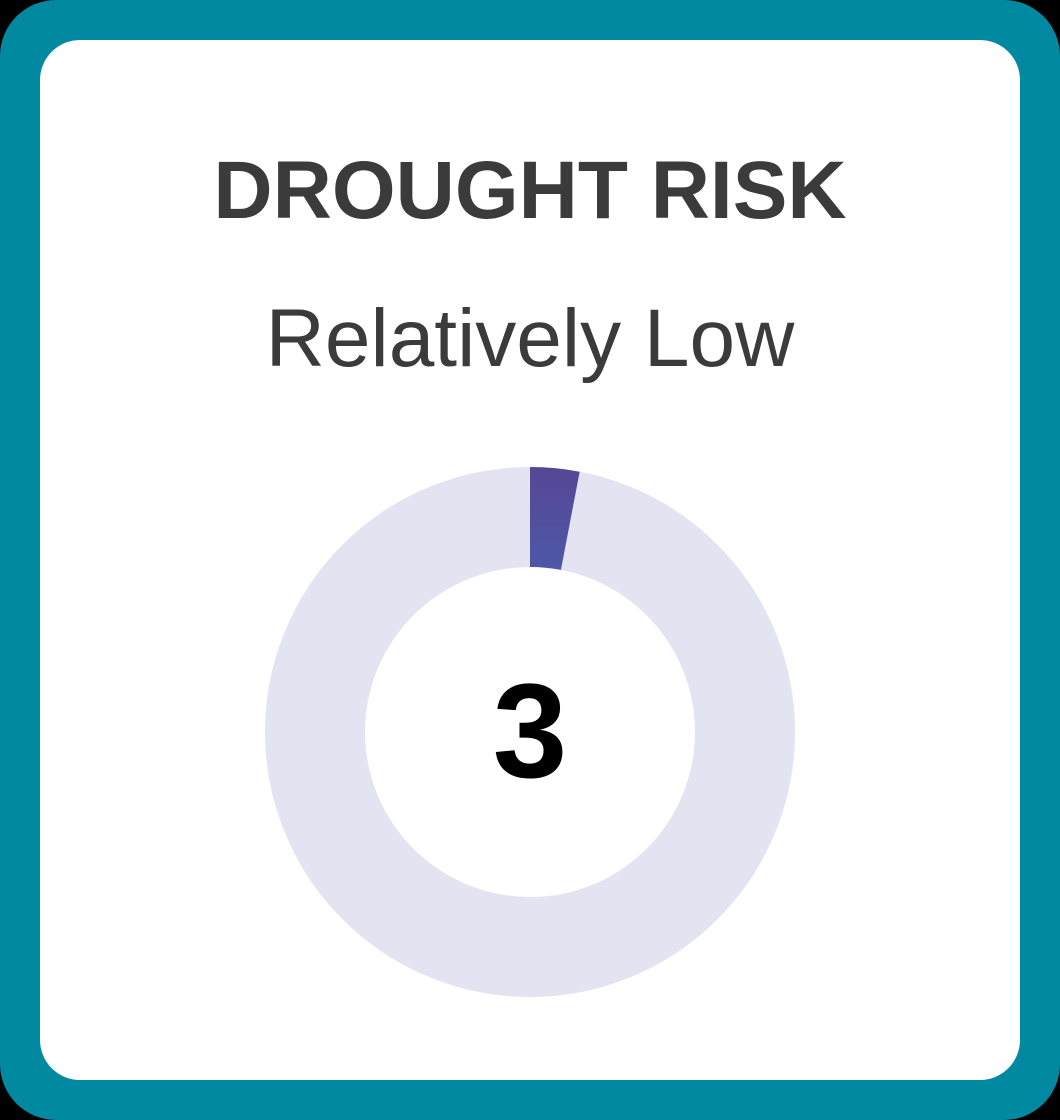 The image size is (1060, 1120). I want to click on card-title: DROUGHT RISK, so click(530, 190).